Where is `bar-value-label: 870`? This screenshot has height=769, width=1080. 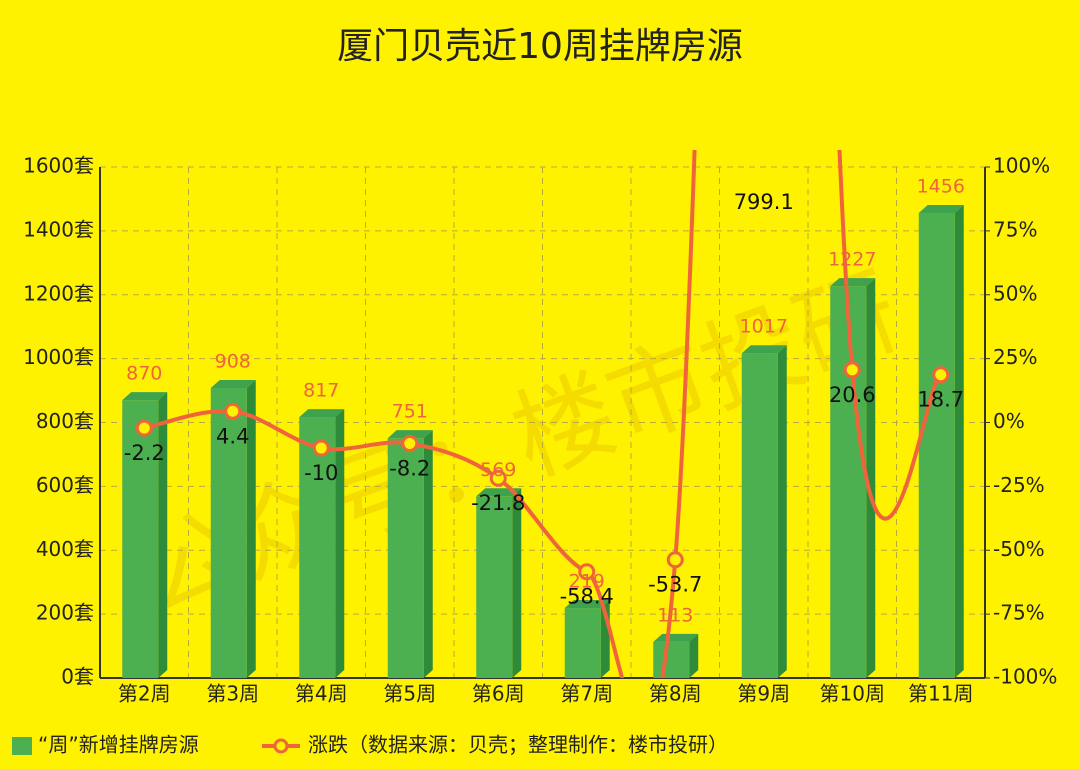 bar-value-label: 870 is located at coordinates (144, 374).